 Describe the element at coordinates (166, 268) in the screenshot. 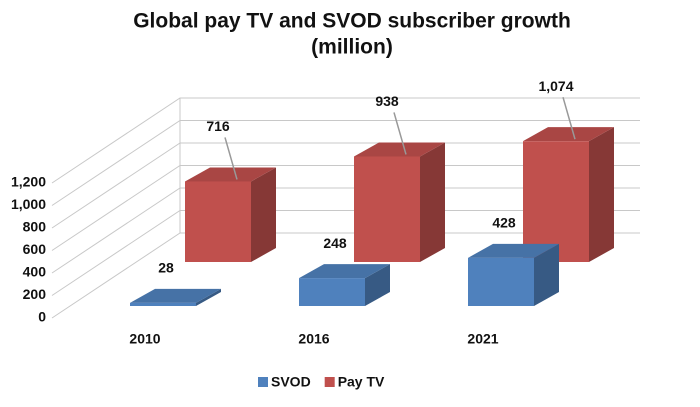

I see `data-label: 28` at that location.